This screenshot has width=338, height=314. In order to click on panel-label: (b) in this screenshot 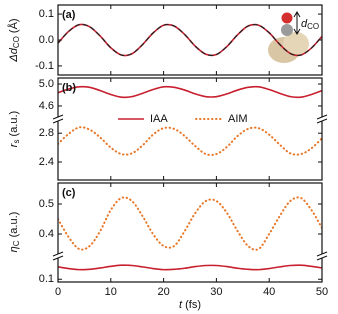, I will do `click(69, 88)`.